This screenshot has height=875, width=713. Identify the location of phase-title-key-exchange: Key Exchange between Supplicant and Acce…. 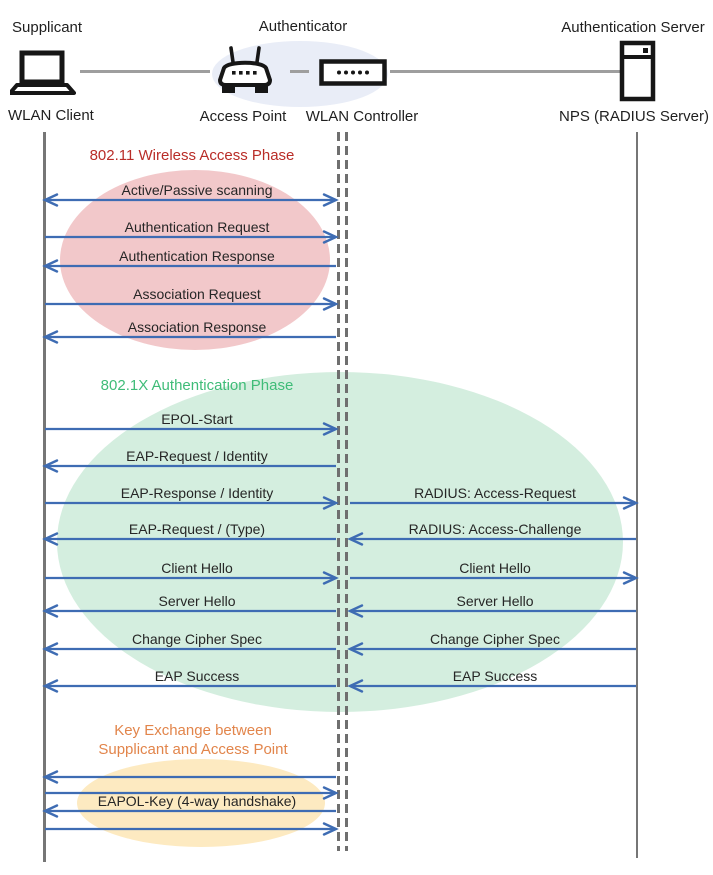
(193, 740).